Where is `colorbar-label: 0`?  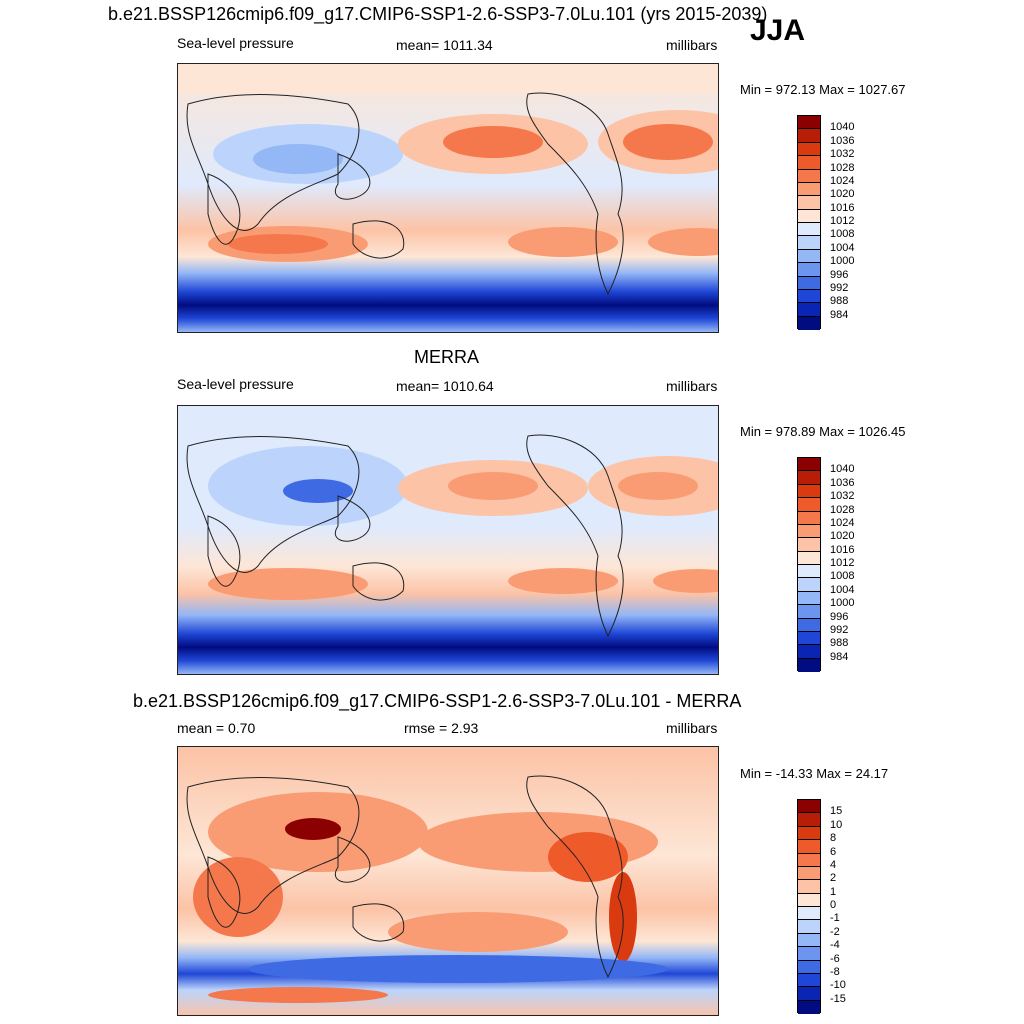 colorbar-label: 0 is located at coordinates (833, 905).